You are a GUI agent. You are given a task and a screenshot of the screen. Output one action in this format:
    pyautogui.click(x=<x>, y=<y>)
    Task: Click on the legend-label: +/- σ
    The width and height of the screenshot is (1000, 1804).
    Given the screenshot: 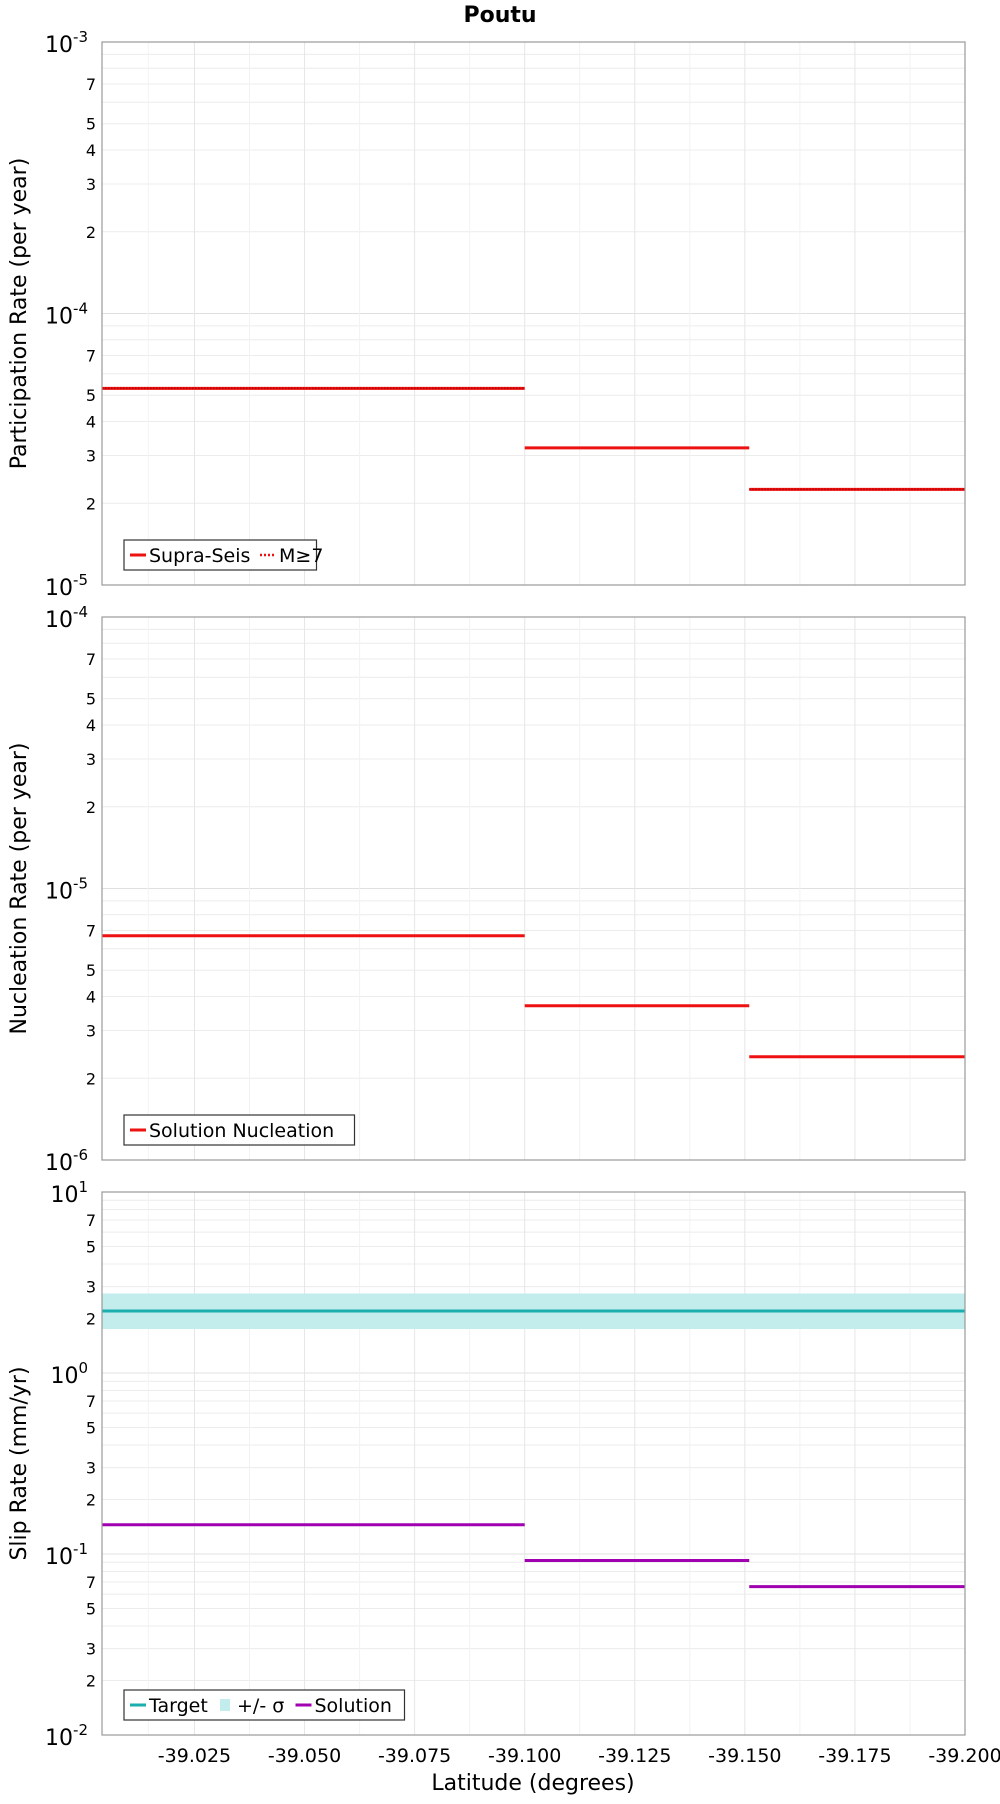 What is the action you would take?
    pyautogui.click(x=260, y=1706)
    